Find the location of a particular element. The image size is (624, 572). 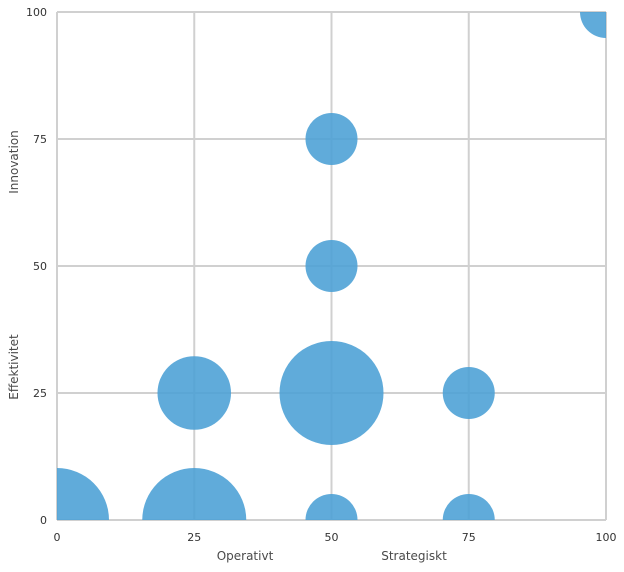

x-tick-label: 0 is located at coordinates (57, 537).